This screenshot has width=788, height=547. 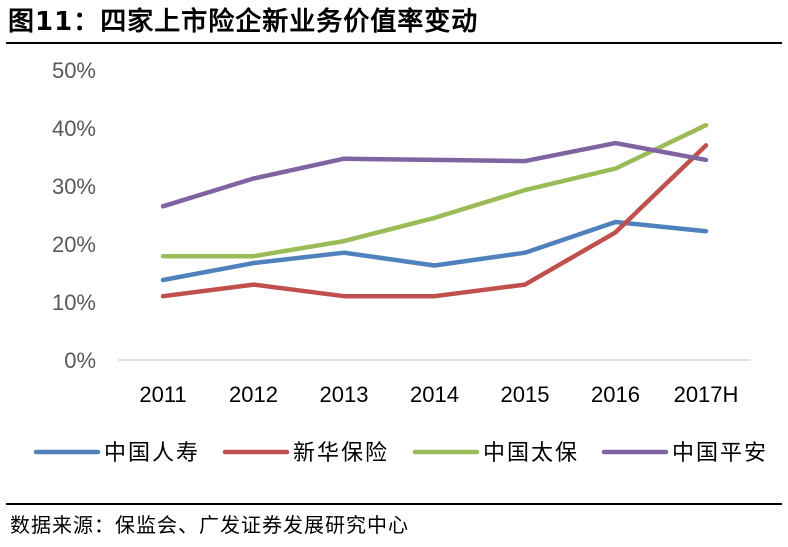 I want to click on y-tick-label: 10%, so click(x=74, y=302).